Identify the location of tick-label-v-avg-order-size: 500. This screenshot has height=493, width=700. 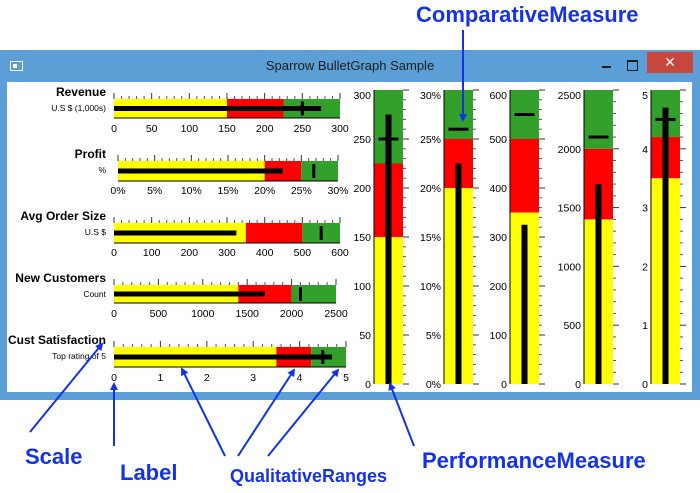
(498, 140).